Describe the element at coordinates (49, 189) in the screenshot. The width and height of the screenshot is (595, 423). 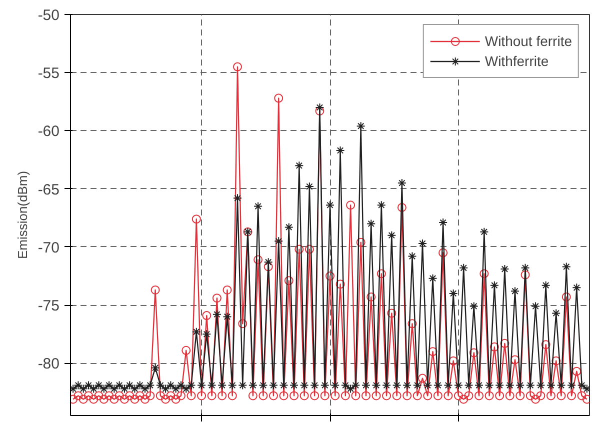
I see `y-tick-label: -65` at that location.